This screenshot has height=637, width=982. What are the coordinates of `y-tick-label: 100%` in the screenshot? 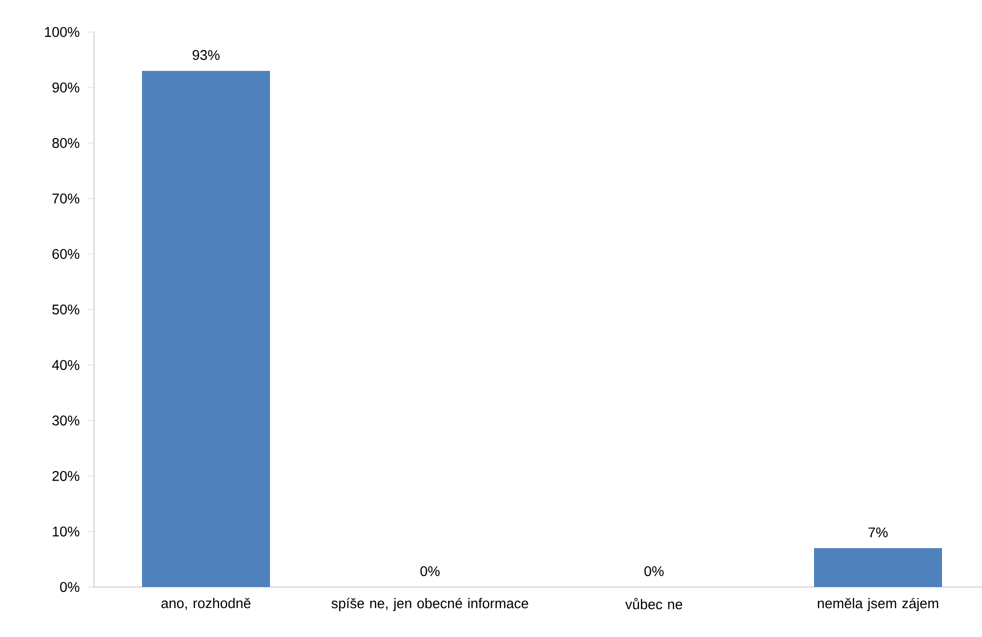 It's located at (62, 32).